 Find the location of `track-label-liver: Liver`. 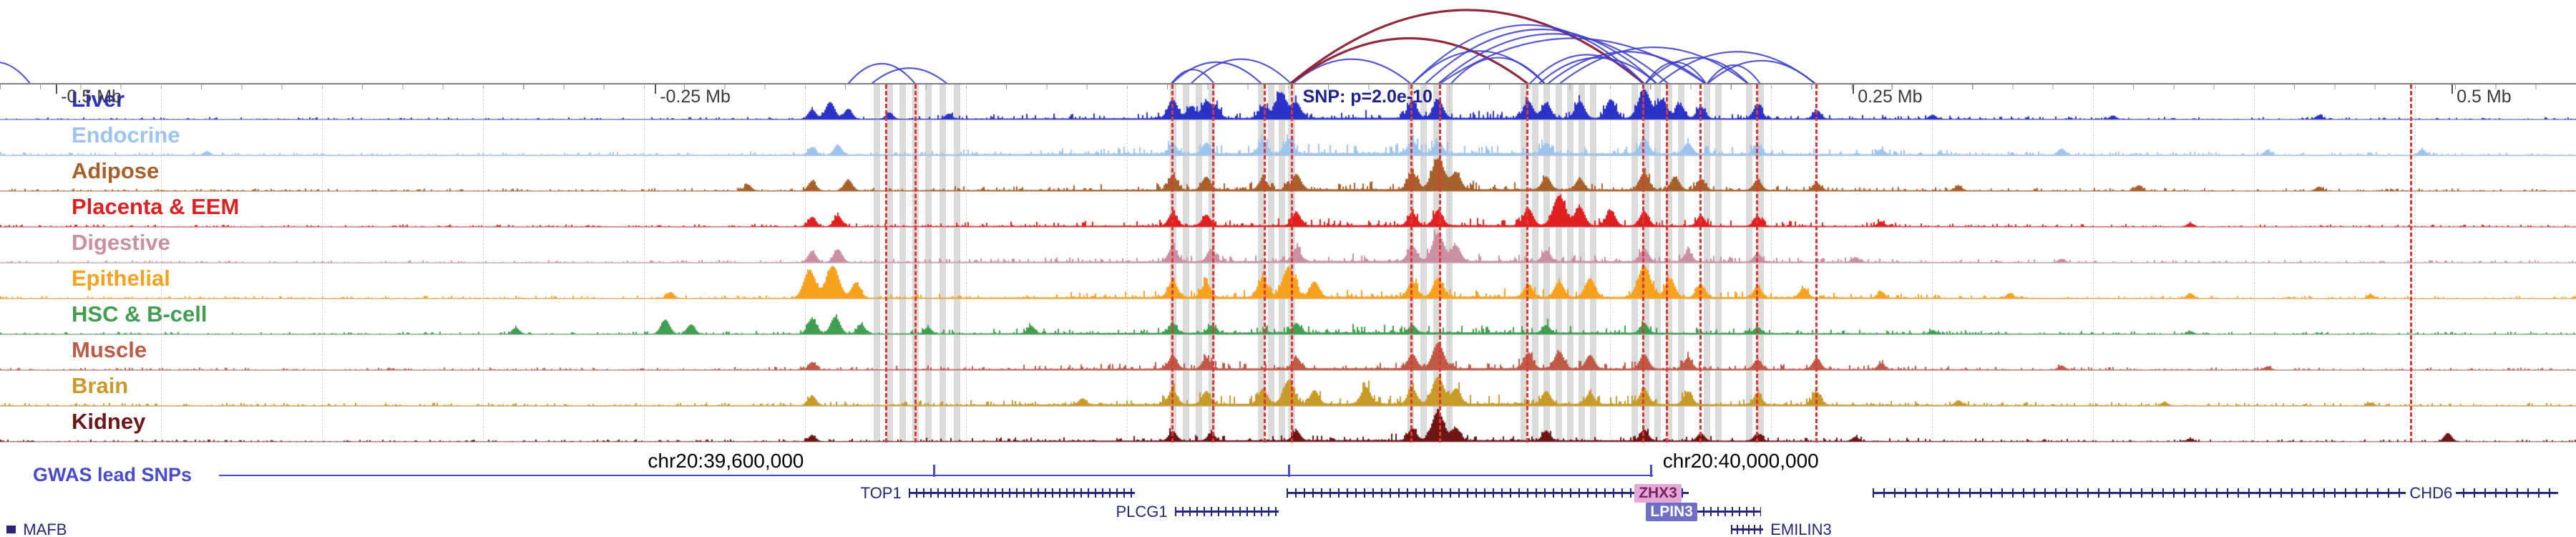

track-label-liver: Liver is located at coordinates (98, 99).